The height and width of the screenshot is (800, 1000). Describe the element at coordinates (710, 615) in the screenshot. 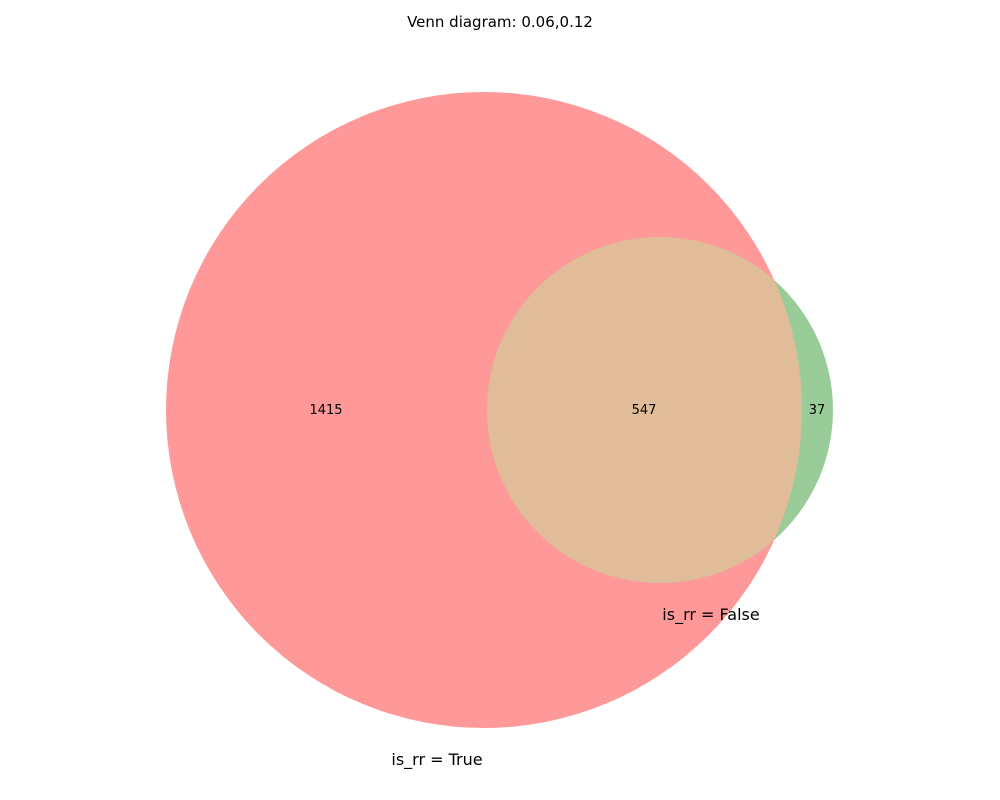

I see `set-label-b: is_rr = False` at that location.